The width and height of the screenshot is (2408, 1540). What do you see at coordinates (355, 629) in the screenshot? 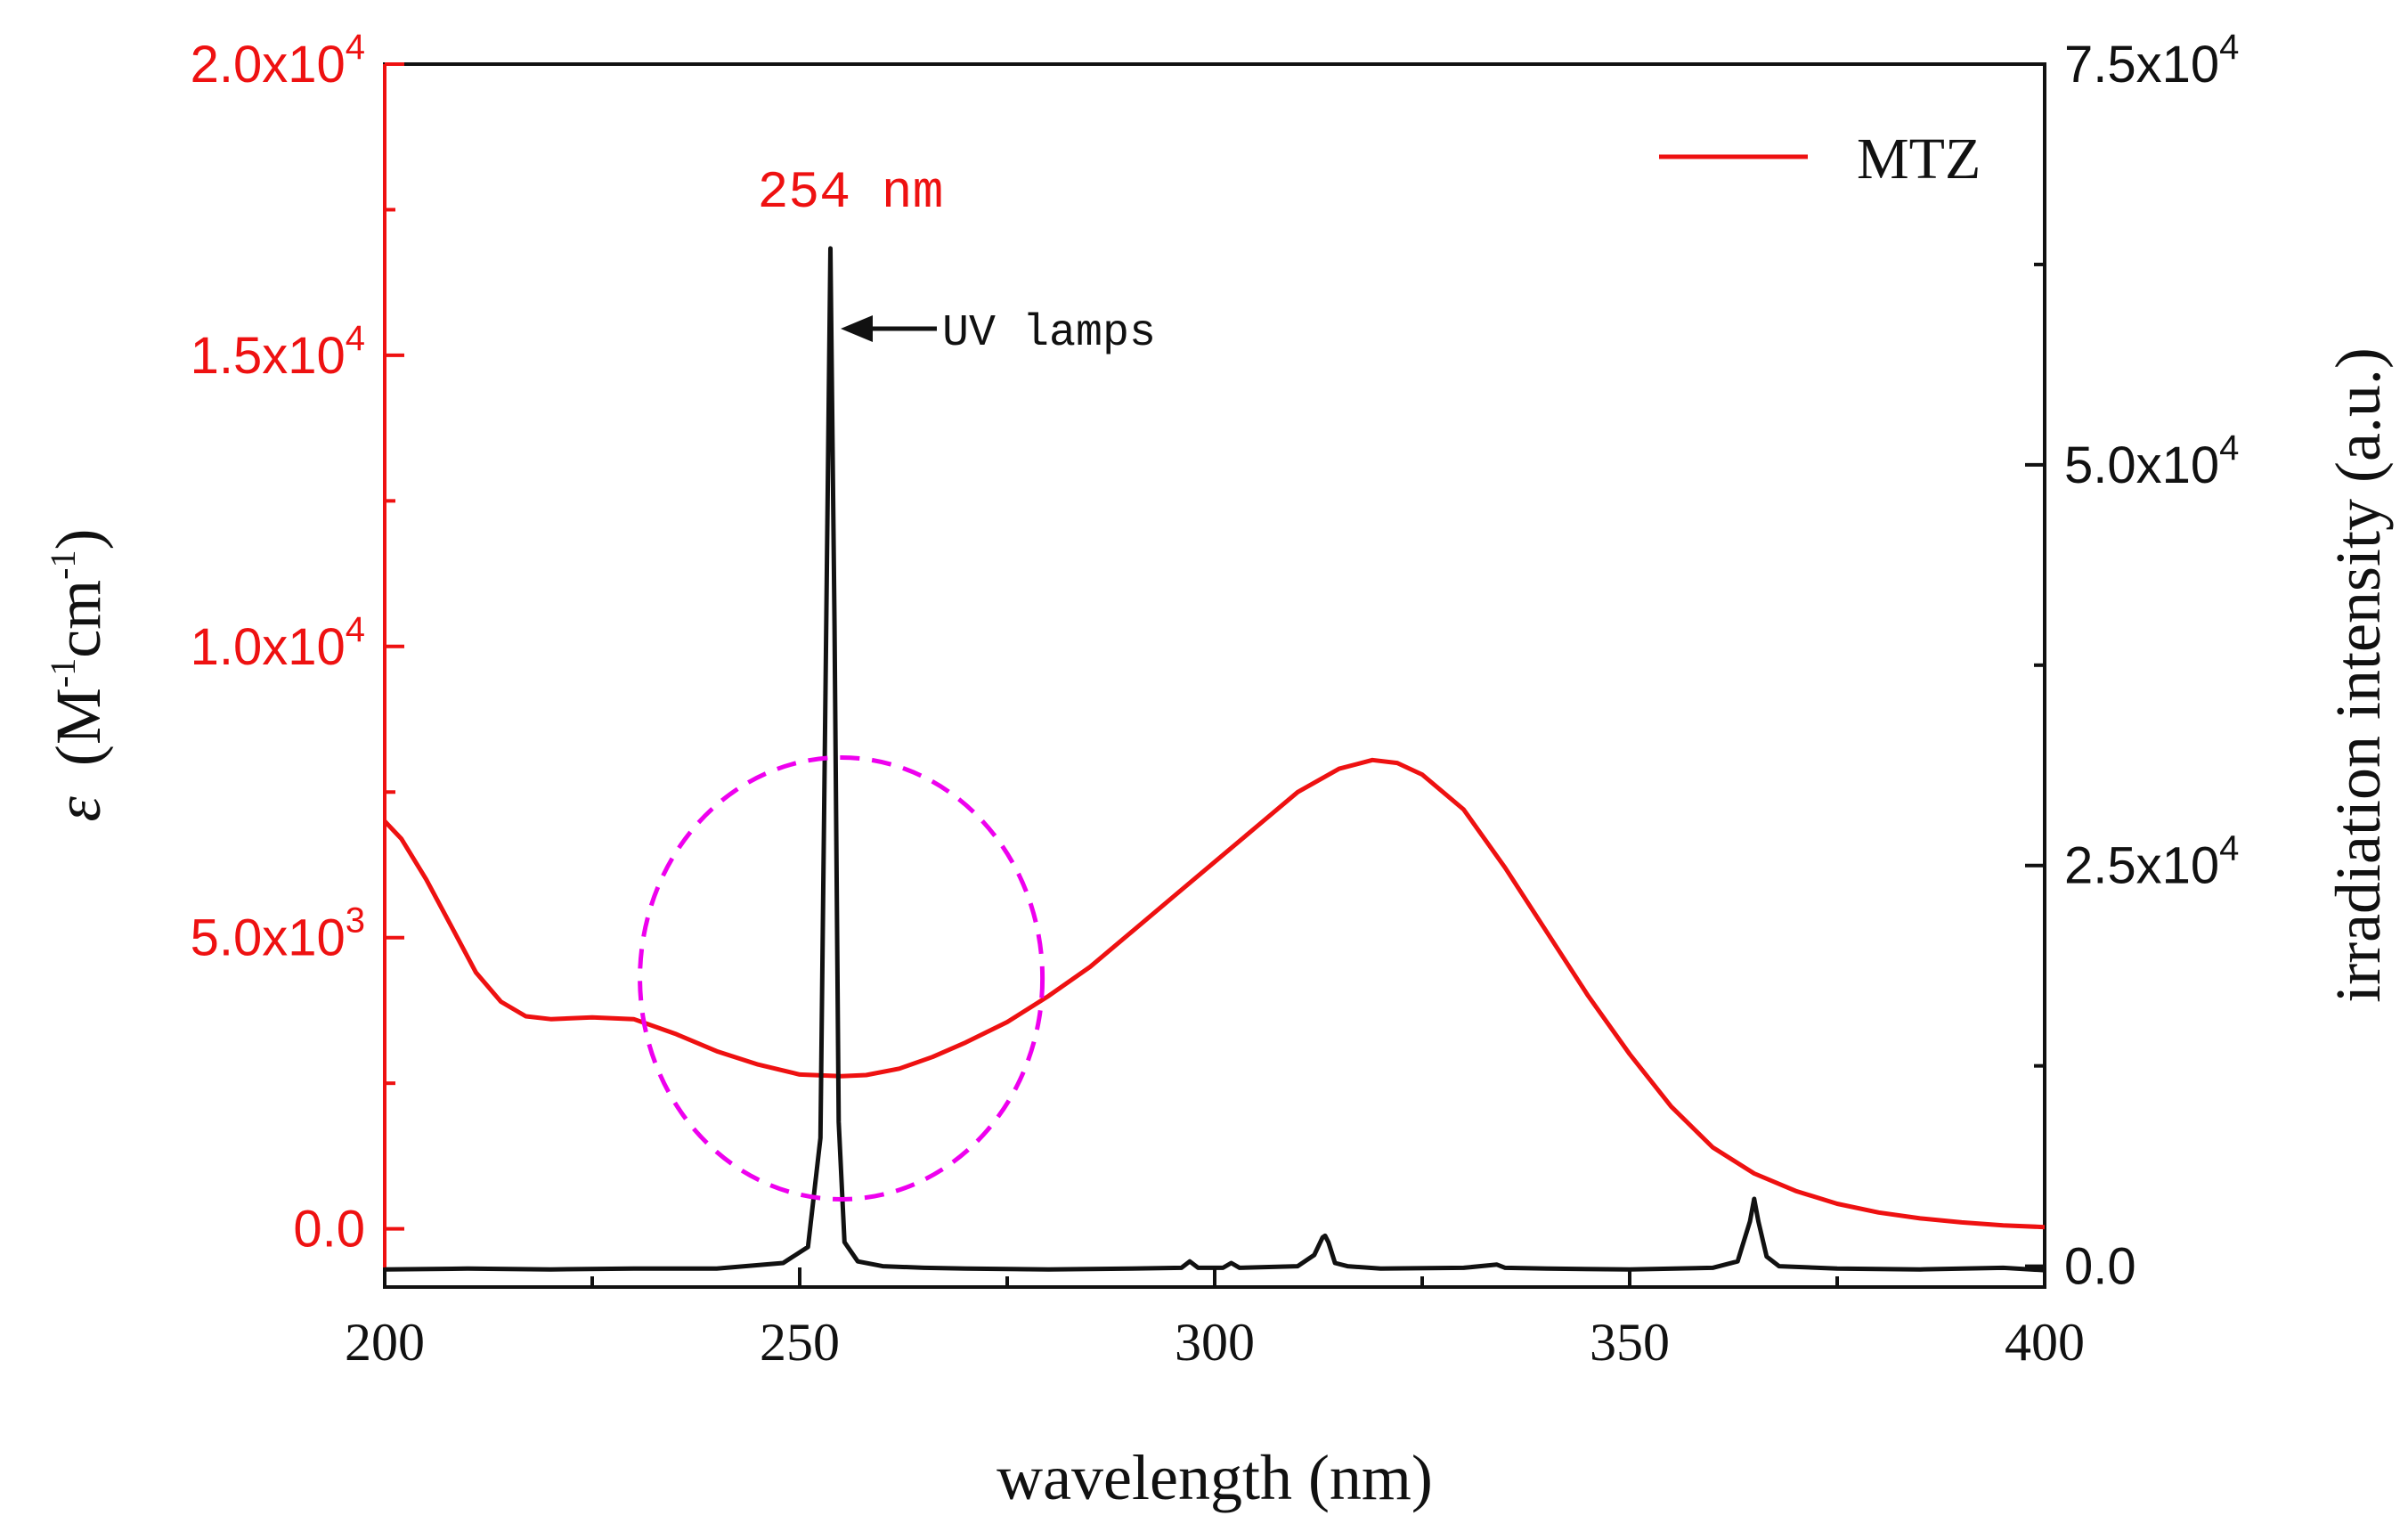
I see `left-tick-exp-2: 4` at bounding box center [355, 629].